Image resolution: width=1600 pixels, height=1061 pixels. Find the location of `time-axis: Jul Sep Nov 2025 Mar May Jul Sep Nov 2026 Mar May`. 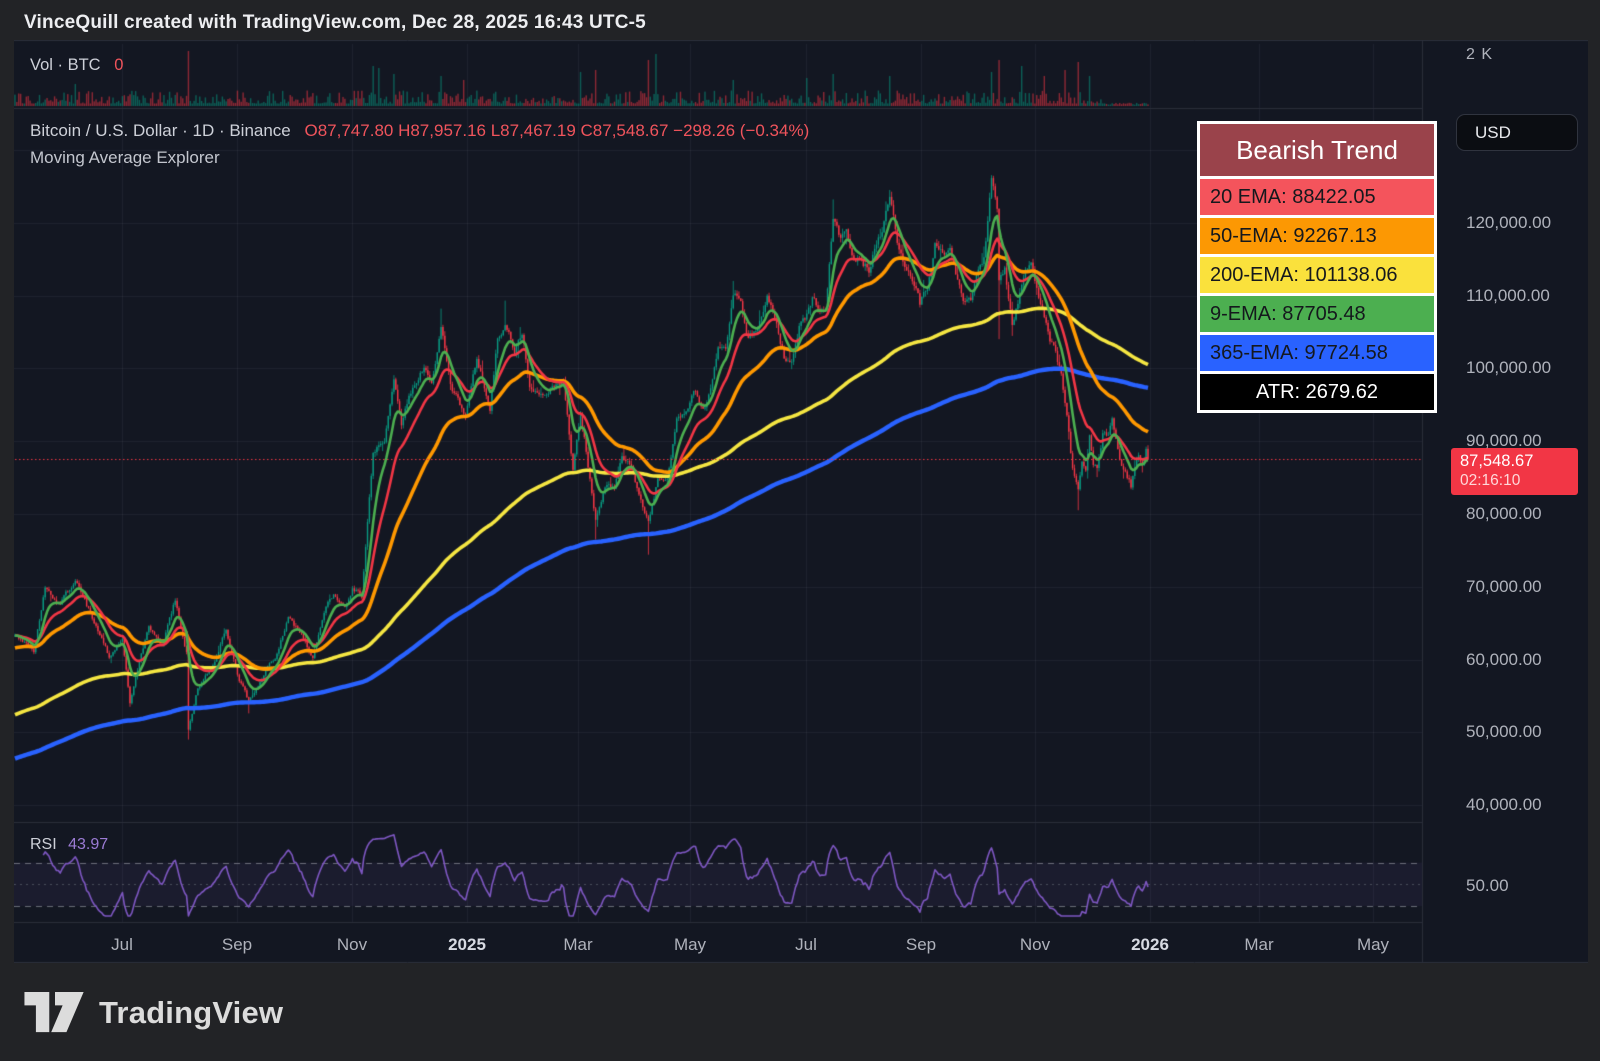

time-axis: Jul Sep Nov 2025 Mar May Jul Sep Nov 2026 Mar May is located at coordinates (801, 943).